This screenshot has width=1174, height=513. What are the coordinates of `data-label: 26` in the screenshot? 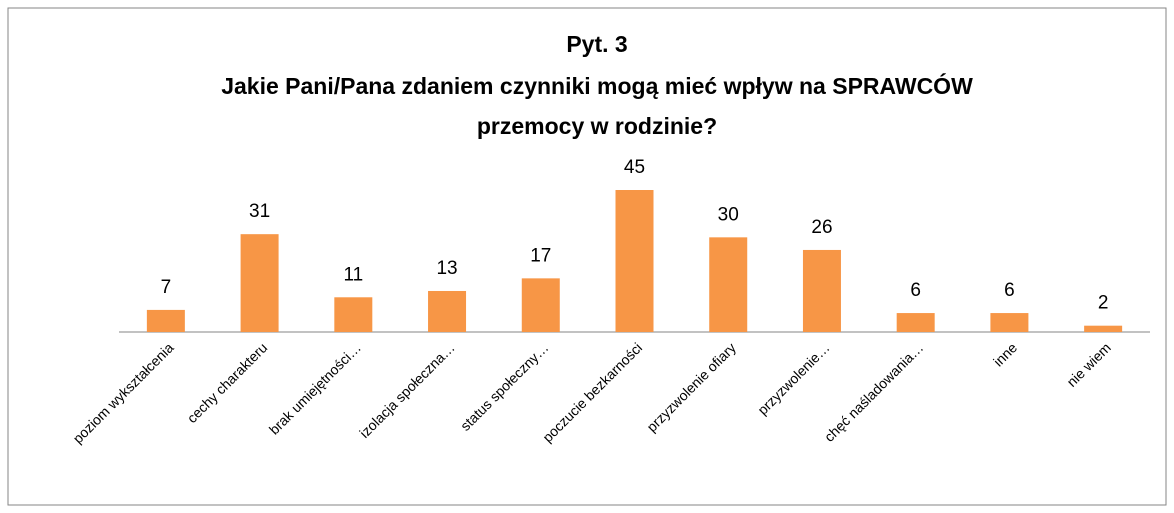 It's located at (821, 227).